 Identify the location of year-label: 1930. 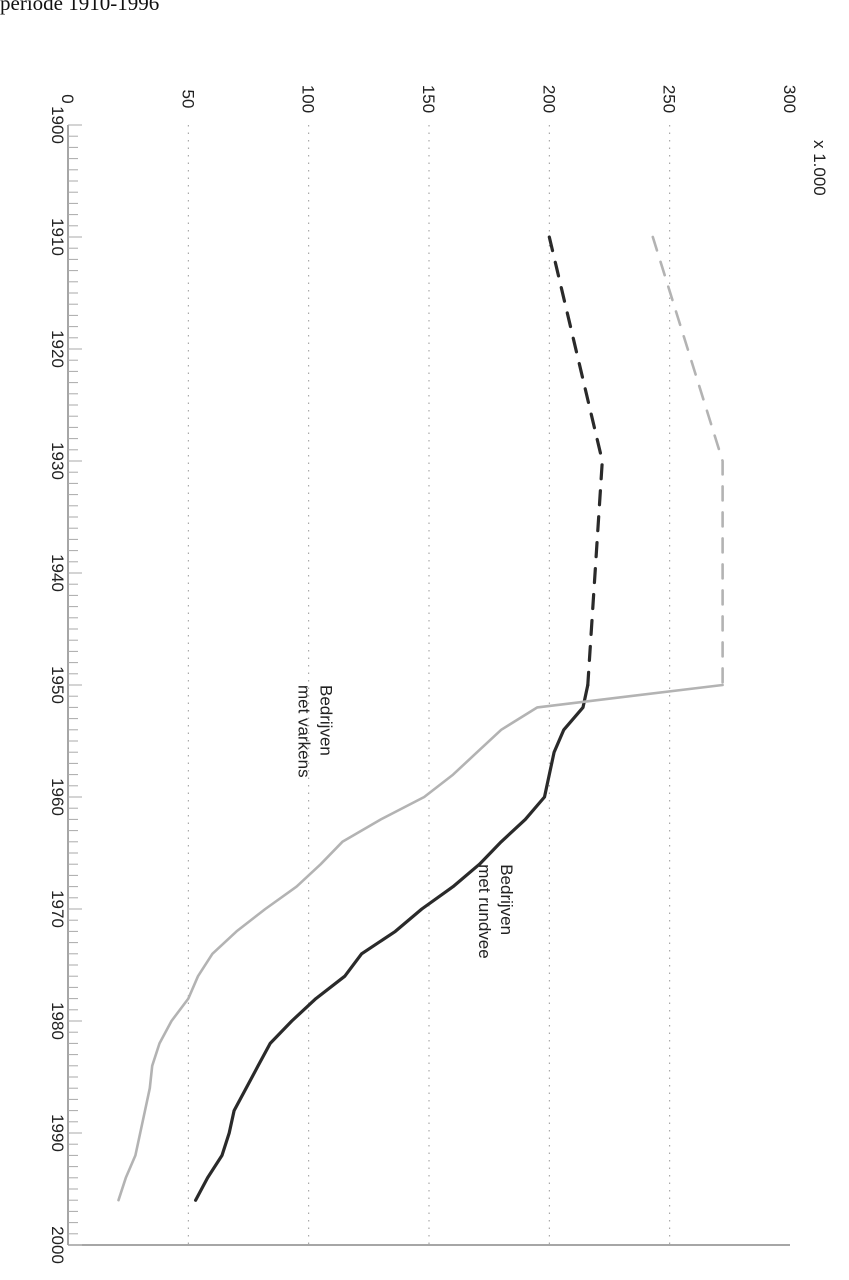
(57, 461).